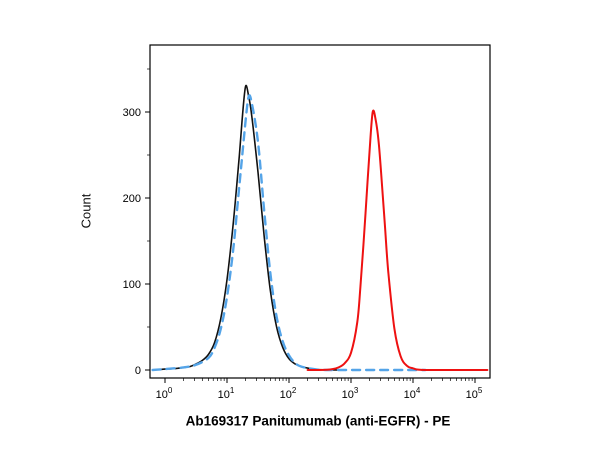 Image resolution: width=600 pixels, height=450 pixels. I want to click on y-tick-label: 300, so click(132, 113).